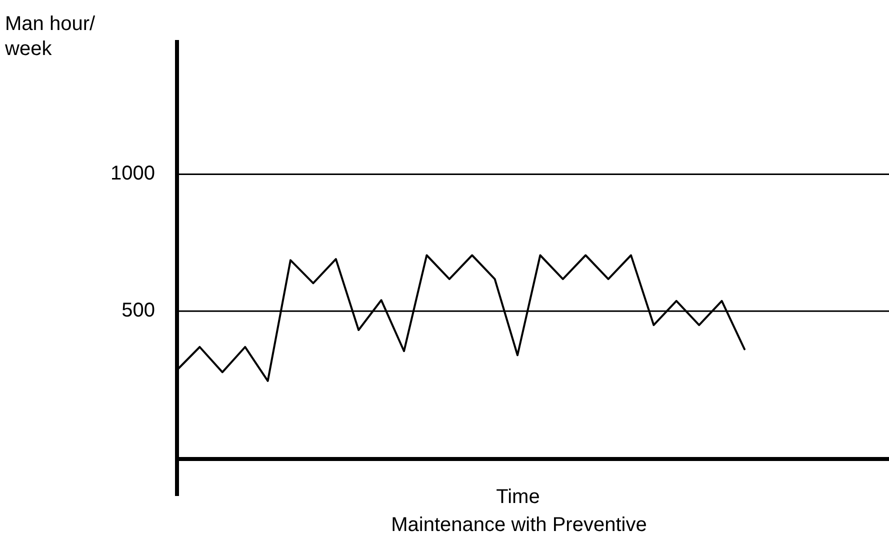 The width and height of the screenshot is (889, 545). What do you see at coordinates (50, 36) in the screenshot?
I see `y-axis-title: Man hour/ week` at bounding box center [50, 36].